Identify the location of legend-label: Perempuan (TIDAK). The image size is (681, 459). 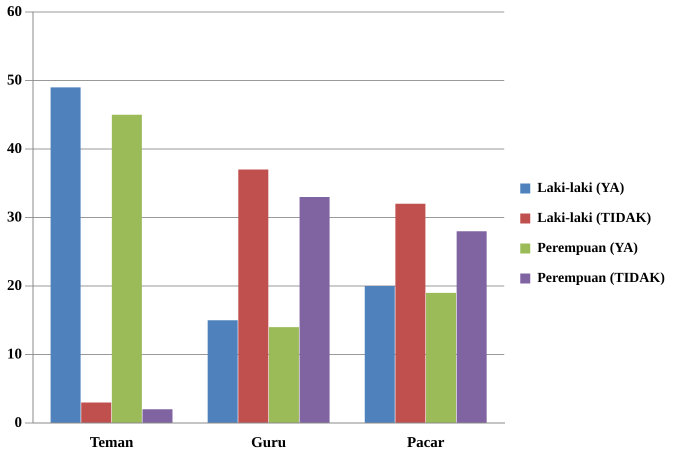
(601, 278).